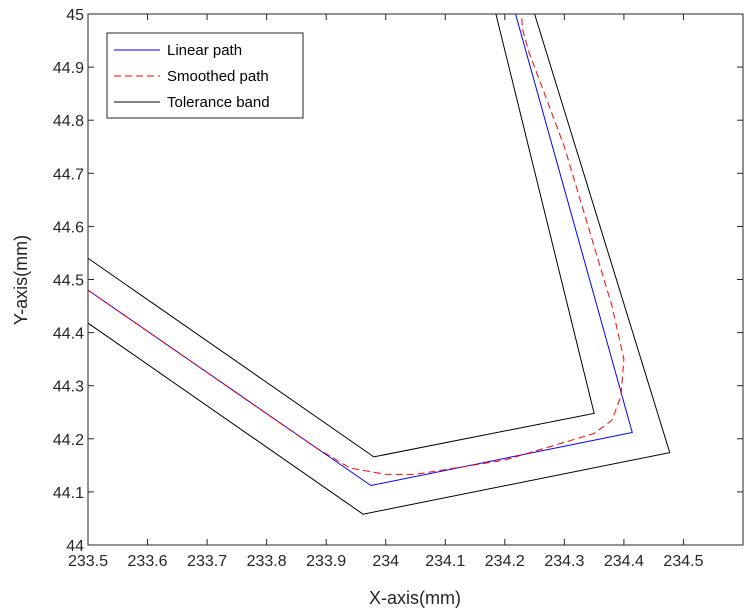 The width and height of the screenshot is (754, 614). Describe the element at coordinates (88, 561) in the screenshot. I see `x-tick-label: 233.5` at that location.